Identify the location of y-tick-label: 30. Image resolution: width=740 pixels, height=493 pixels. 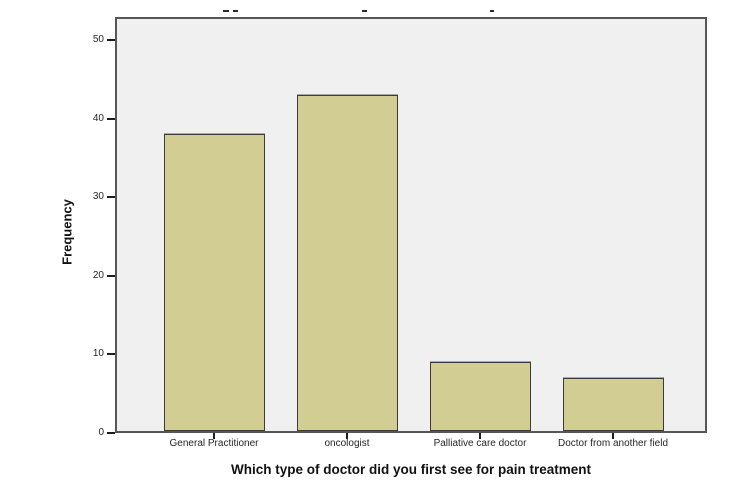
(98, 197).